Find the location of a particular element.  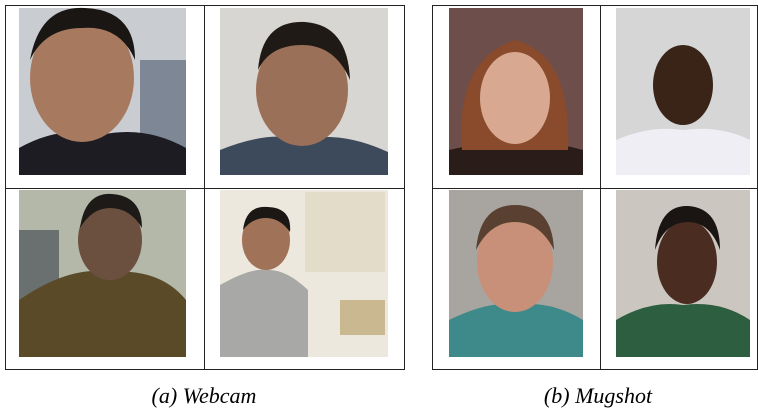

caption: (b) Mugshot is located at coordinates (598, 395).